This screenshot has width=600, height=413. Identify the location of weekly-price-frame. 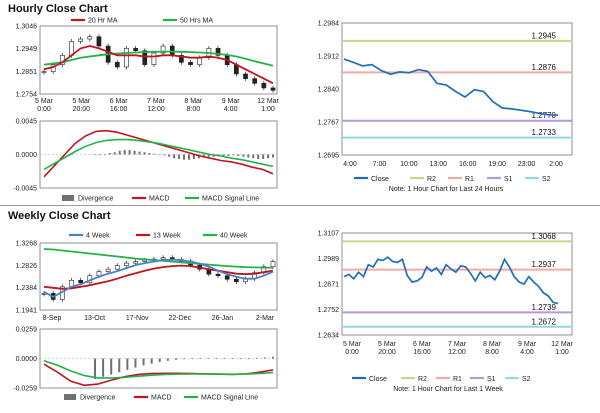
(158, 276).